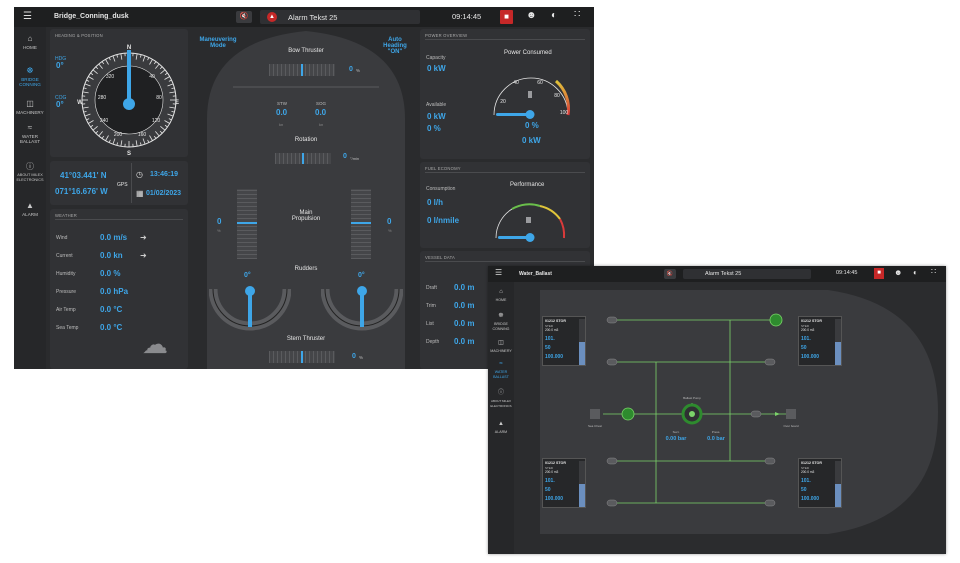 The image size is (960, 563). What do you see at coordinates (128, 100) in the screenshot?
I see `compass: N E S W 320 40 280 80 240 120 200 160` at bounding box center [128, 100].